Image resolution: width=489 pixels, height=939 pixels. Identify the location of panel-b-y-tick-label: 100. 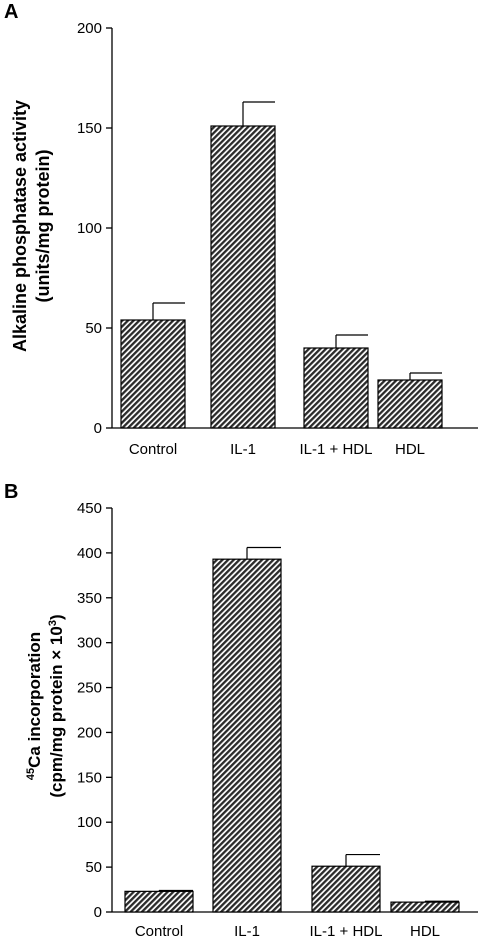
(89, 822).